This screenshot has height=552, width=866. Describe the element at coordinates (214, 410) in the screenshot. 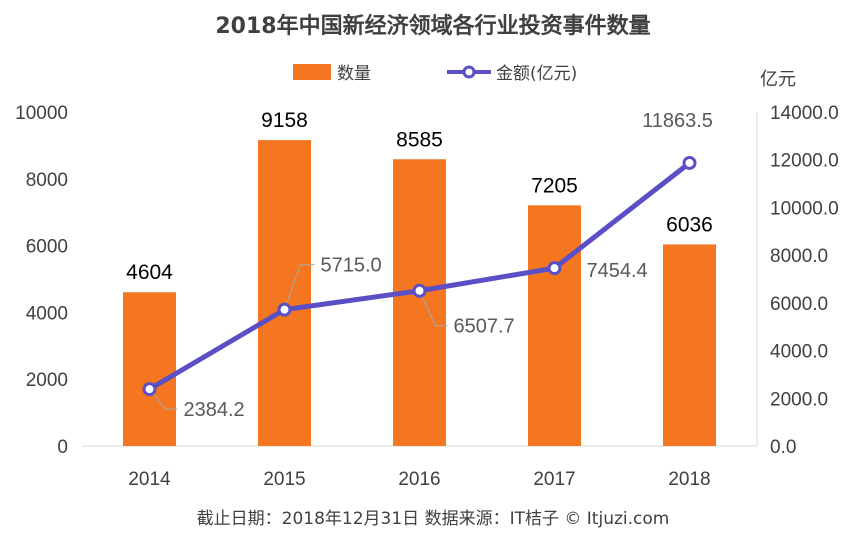

I see `amount-value-label: 2384.2` at that location.